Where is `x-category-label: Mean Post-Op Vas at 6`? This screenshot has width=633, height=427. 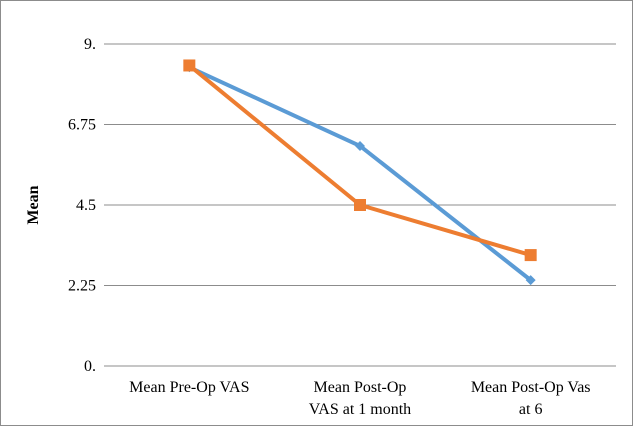 x-category-label: Mean Post-Op Vas at 6 is located at coordinates (531, 398).